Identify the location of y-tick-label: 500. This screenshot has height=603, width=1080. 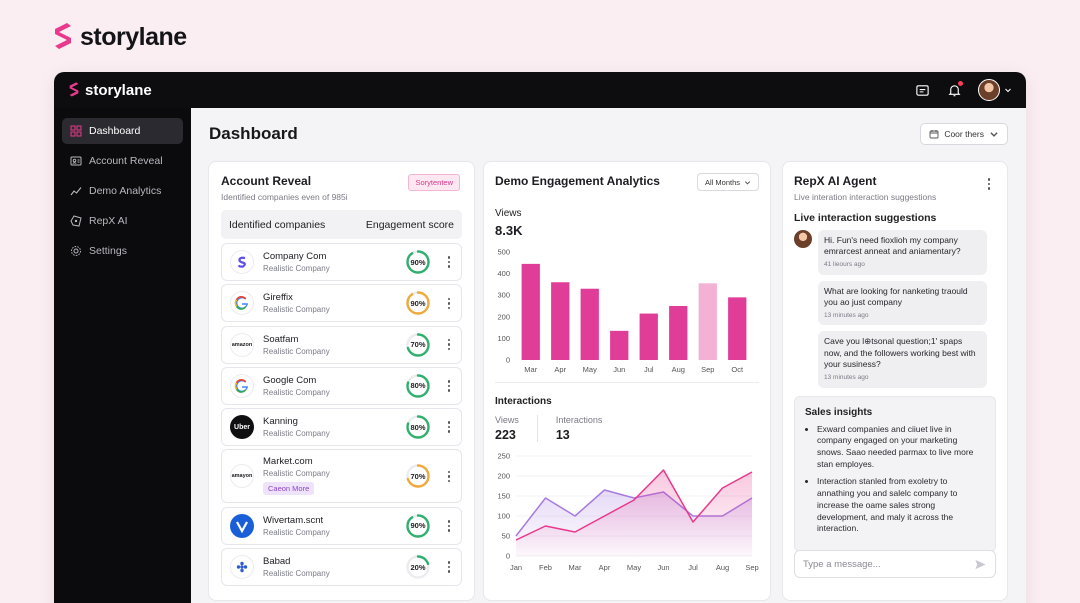
(503, 252).